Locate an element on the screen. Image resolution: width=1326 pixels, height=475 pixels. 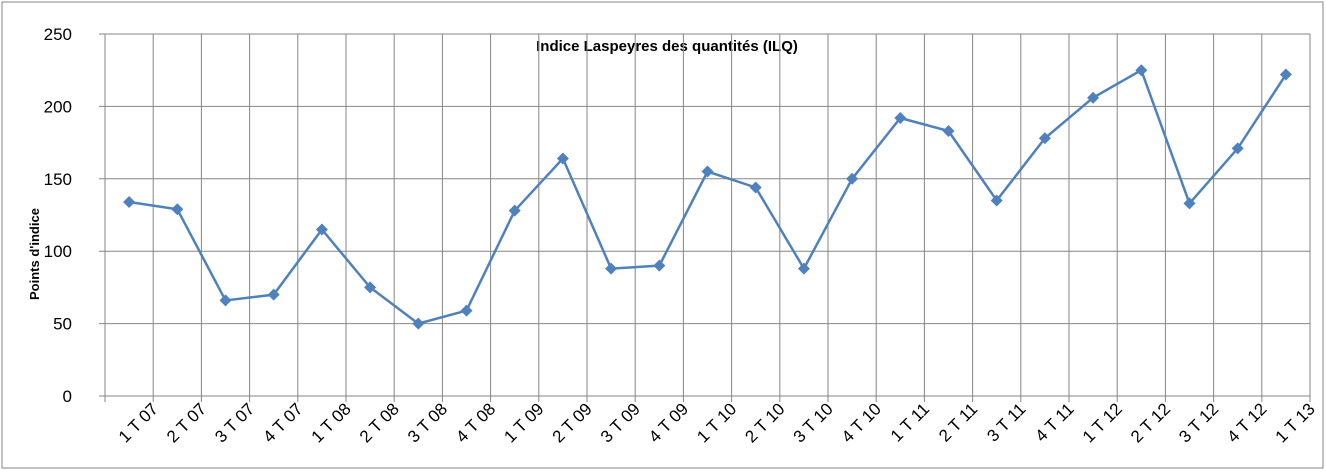
y-tick-label: 100 is located at coordinates (58, 251).